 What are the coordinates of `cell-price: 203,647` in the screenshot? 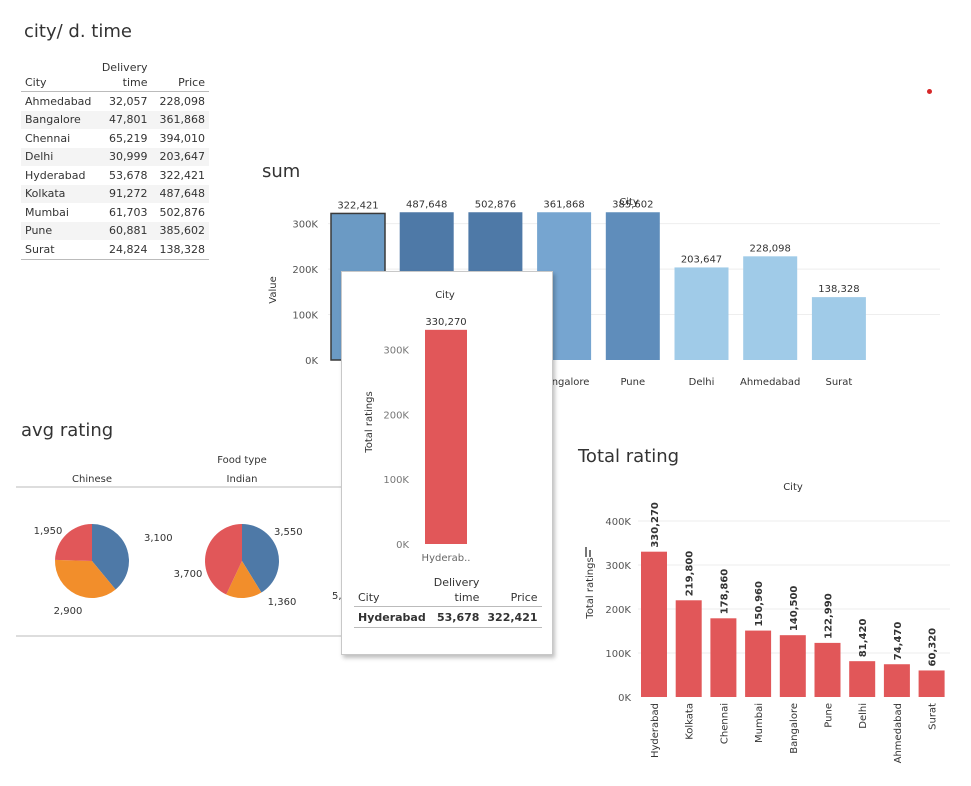 It's located at (182, 157).